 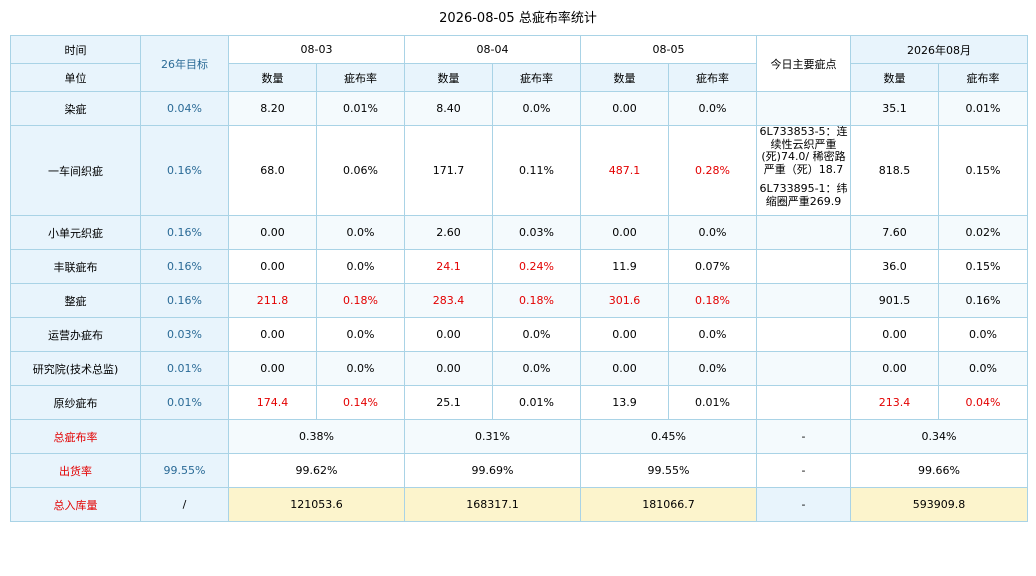 I want to click on summary-row-shipment-rate: 出货率 99.55% 99.62% 99.69% 99.55% - 99.66%, so click(x=519, y=470).